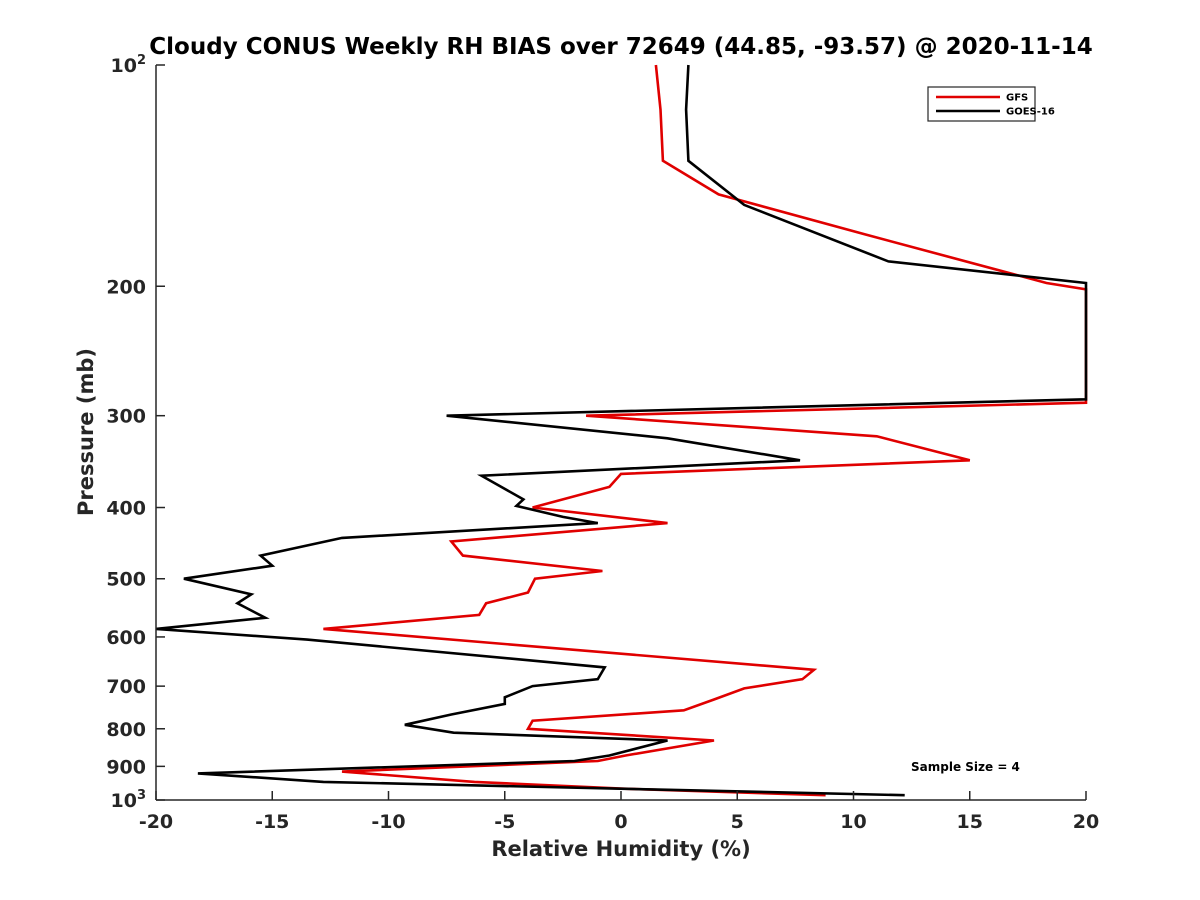  What do you see at coordinates (981, 104) in the screenshot?
I see `legend-box` at bounding box center [981, 104].